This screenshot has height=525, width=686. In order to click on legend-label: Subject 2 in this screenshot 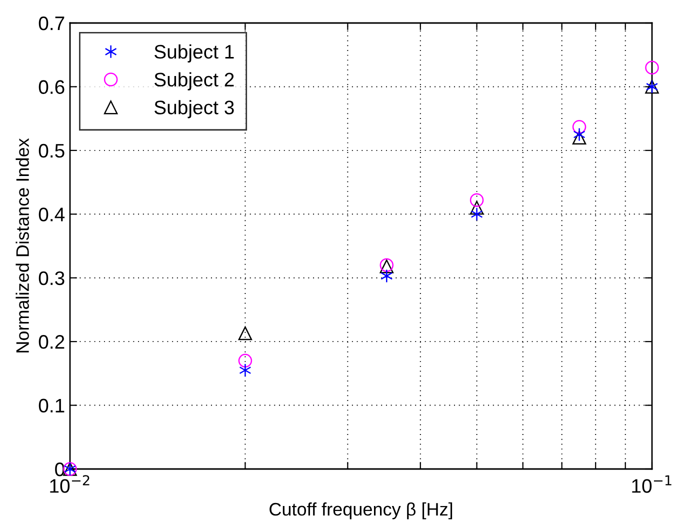, I will do `click(194, 81)`.